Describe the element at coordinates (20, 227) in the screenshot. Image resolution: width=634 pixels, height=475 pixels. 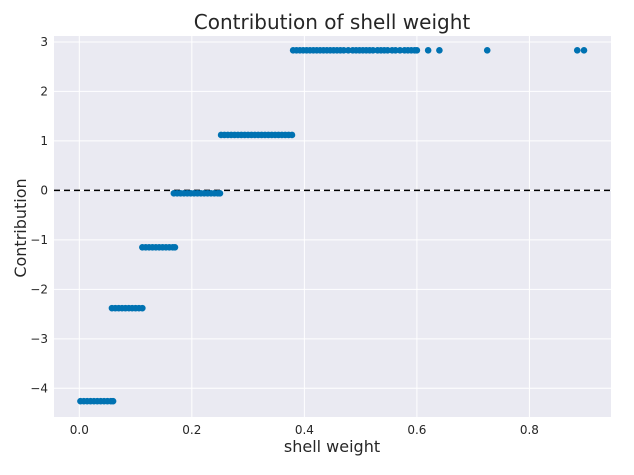
I see `y-axis-label: Contribution` at that location.